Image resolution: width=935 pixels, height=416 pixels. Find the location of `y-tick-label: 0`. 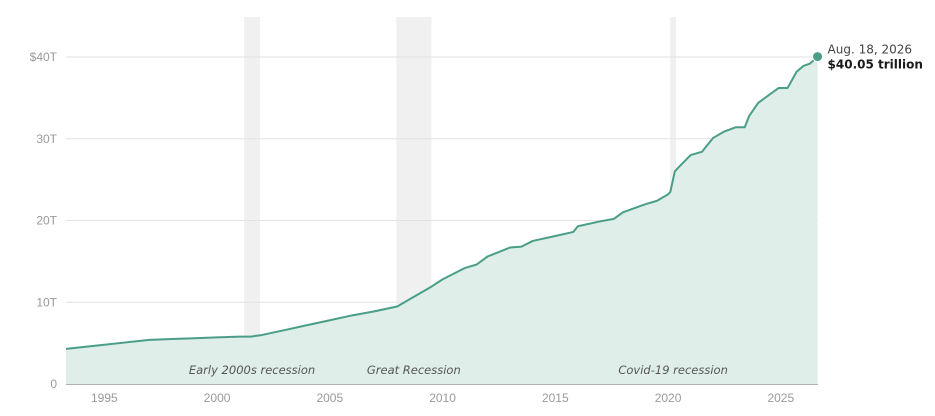

y-tick-label: 0 is located at coordinates (53, 384).